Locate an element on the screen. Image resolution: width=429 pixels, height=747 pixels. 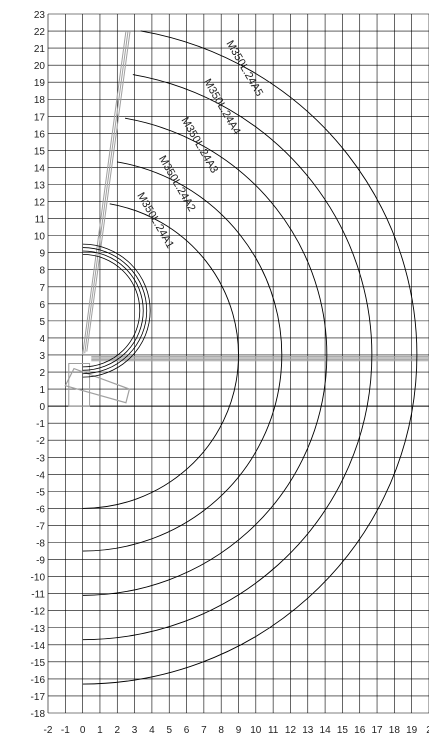
y-tick-label: 20 is located at coordinates (40, 66).